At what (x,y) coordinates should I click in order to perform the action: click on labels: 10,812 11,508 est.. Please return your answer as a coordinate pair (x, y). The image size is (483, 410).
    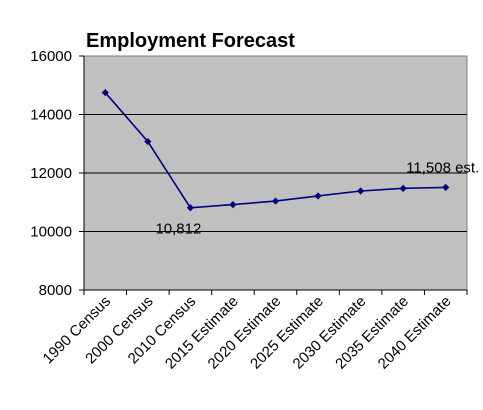
    Looking at the image, I should click on (317, 198).